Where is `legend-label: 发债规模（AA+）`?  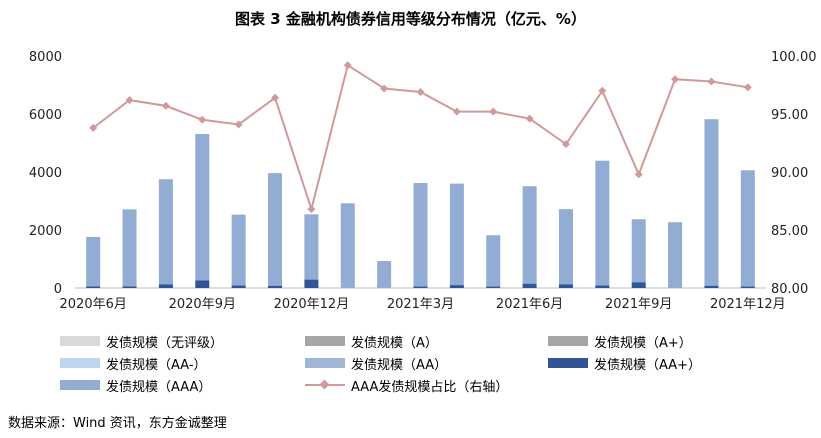 legend-label: 发债规模（AA+） is located at coordinates (648, 365).